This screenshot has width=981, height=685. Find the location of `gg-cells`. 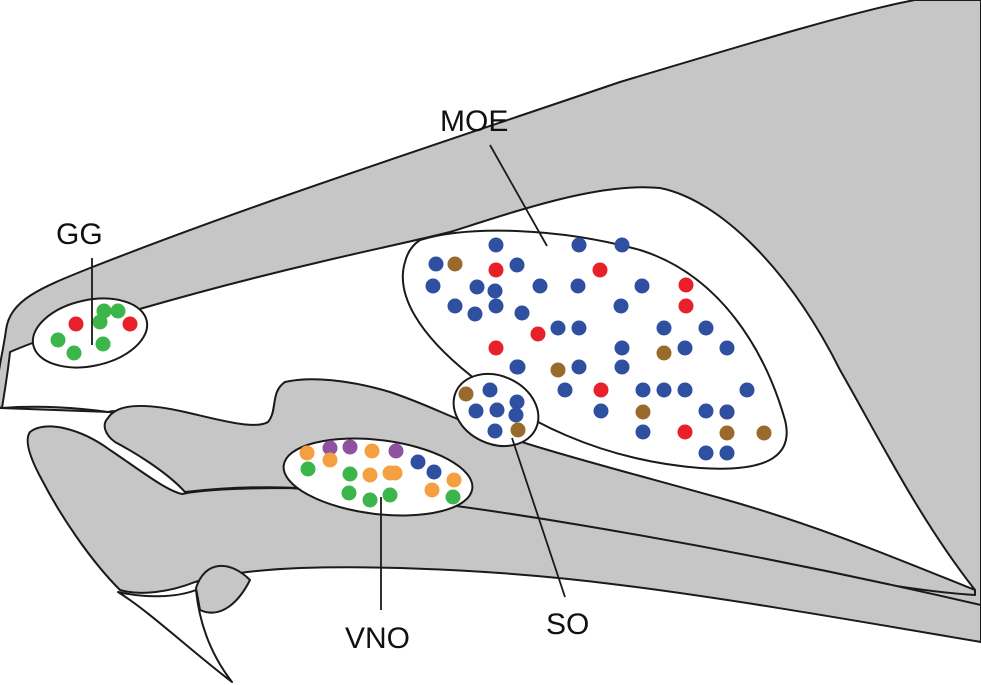

gg-cells is located at coordinates (94, 332).